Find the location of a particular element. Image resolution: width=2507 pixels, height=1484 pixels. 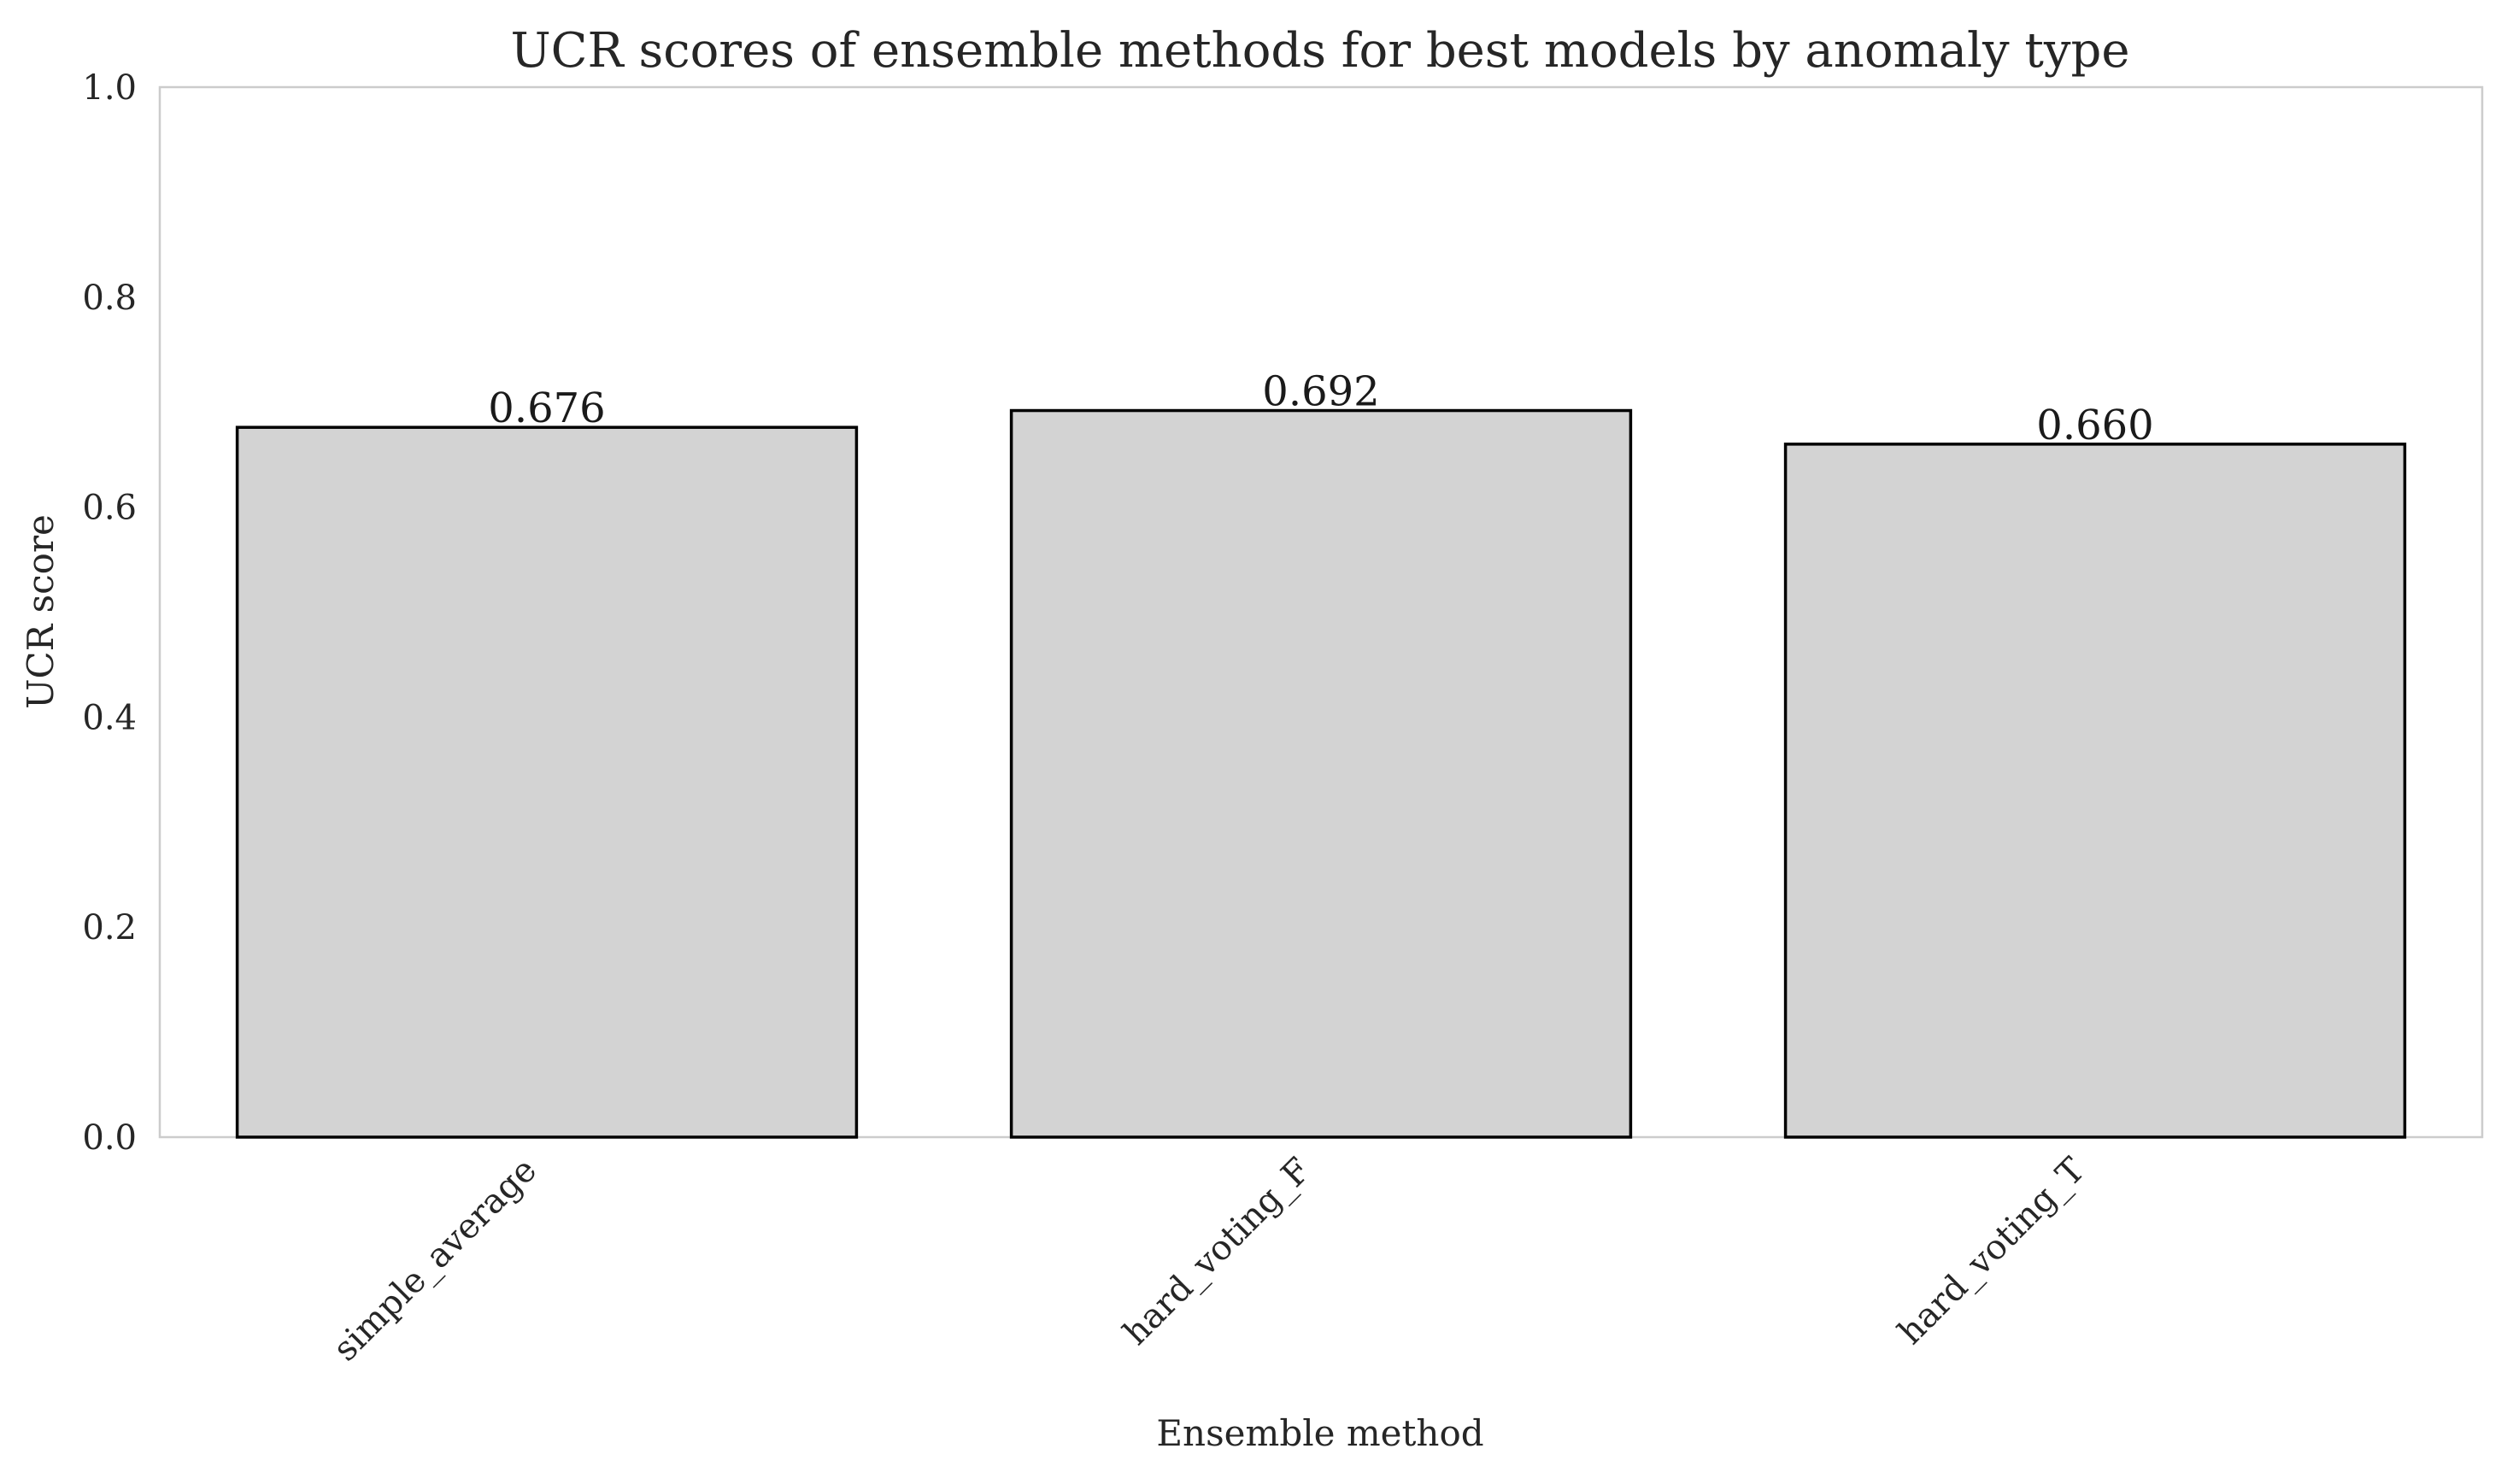

bar-simple_average is located at coordinates (547, 782).